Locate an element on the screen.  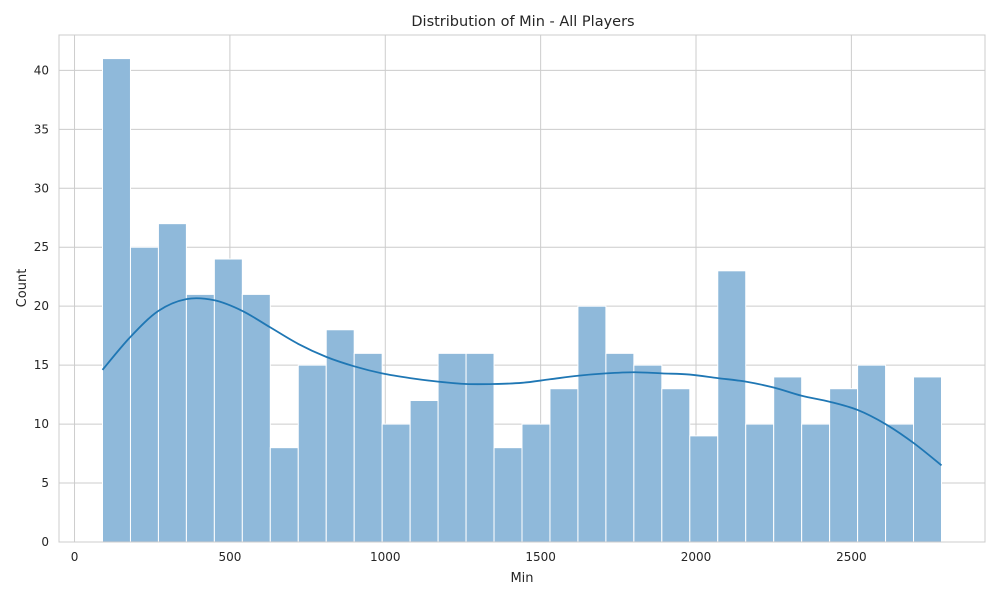
y-tick-label: 40 is located at coordinates (41, 70).